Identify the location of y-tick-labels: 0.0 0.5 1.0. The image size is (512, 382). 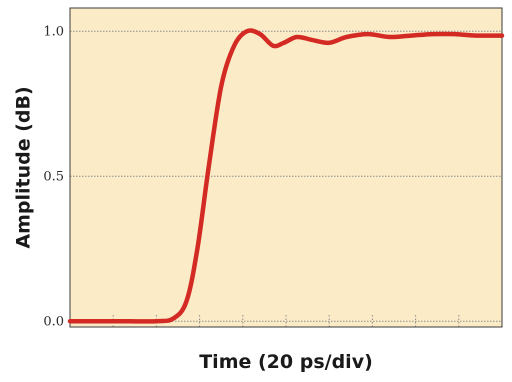
(53, 177).